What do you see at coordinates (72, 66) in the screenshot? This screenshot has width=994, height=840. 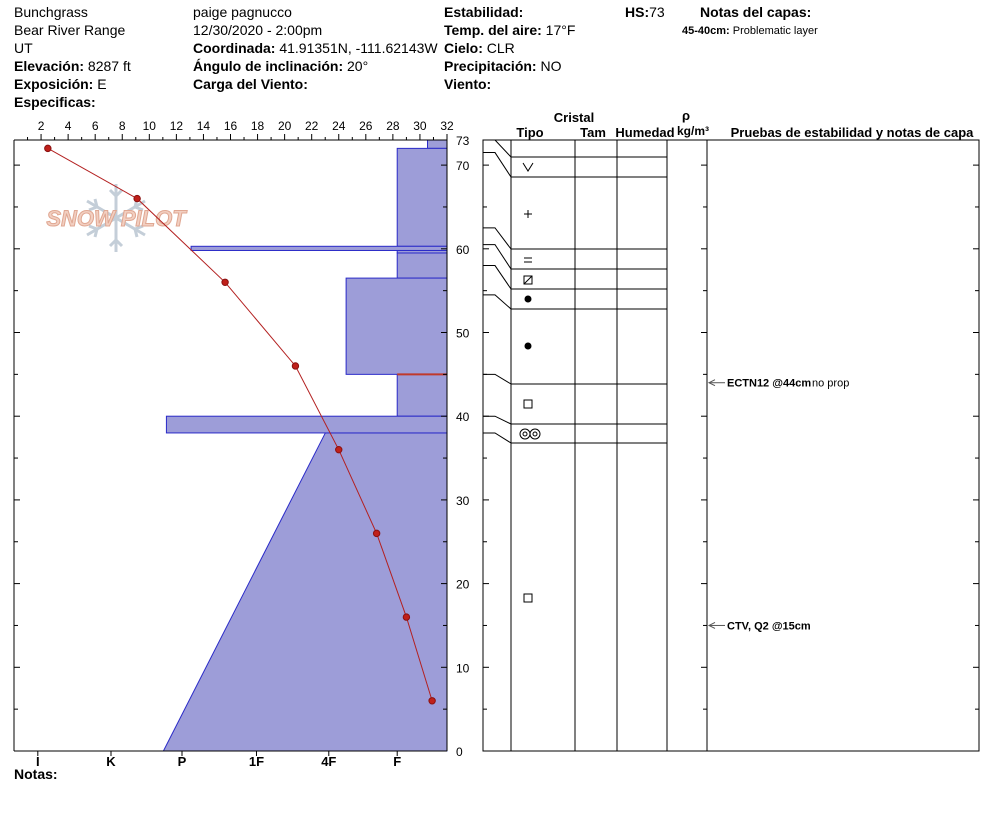 I see `elevation: Elevación: 8287 ft` at bounding box center [72, 66].